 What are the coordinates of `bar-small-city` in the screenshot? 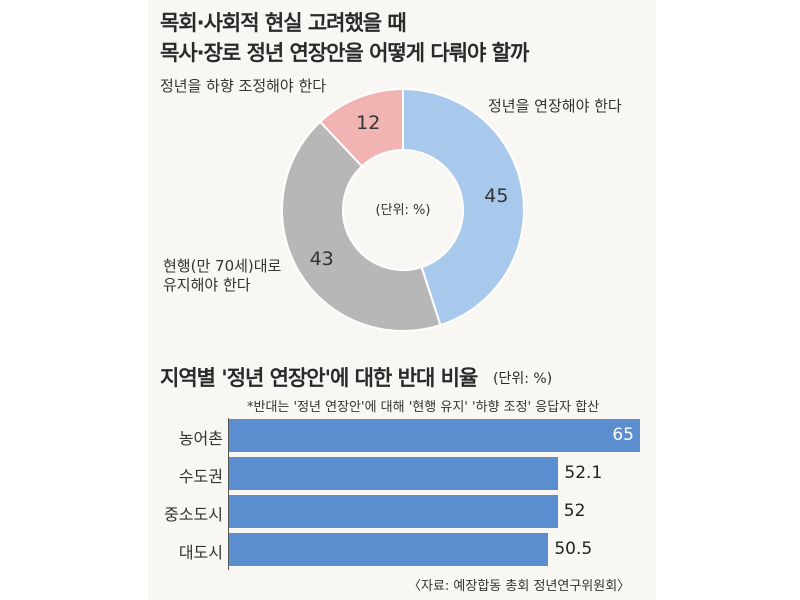 It's located at (393, 511).